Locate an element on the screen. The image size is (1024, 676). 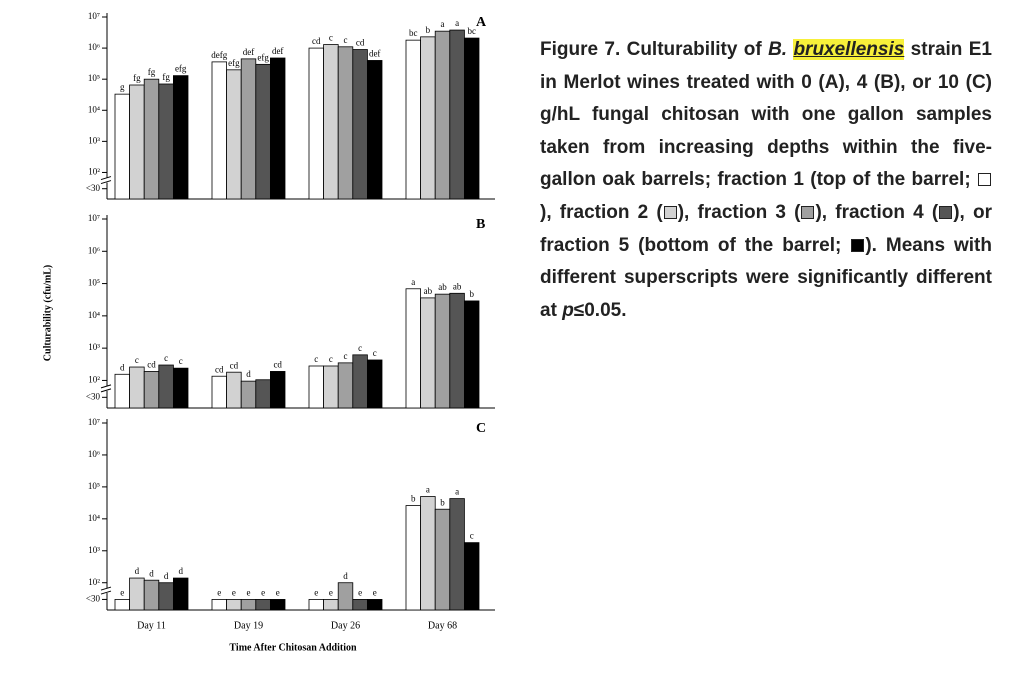
caption-text: Figure 7. Culturability of is located at coordinates (654, 49).